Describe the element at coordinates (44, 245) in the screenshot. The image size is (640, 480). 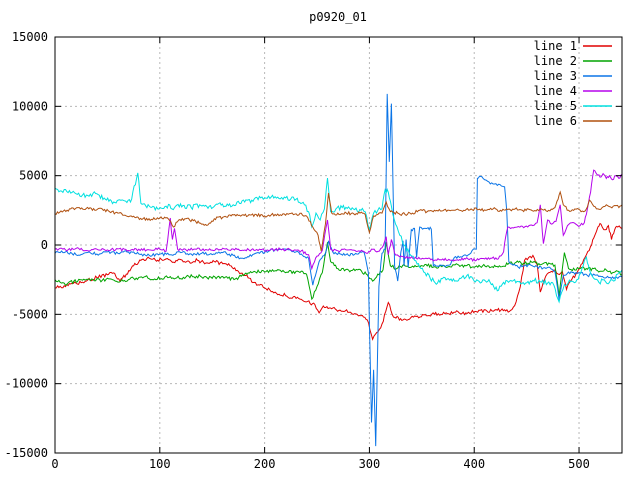
I see `y-tick-label: 0` at that location.